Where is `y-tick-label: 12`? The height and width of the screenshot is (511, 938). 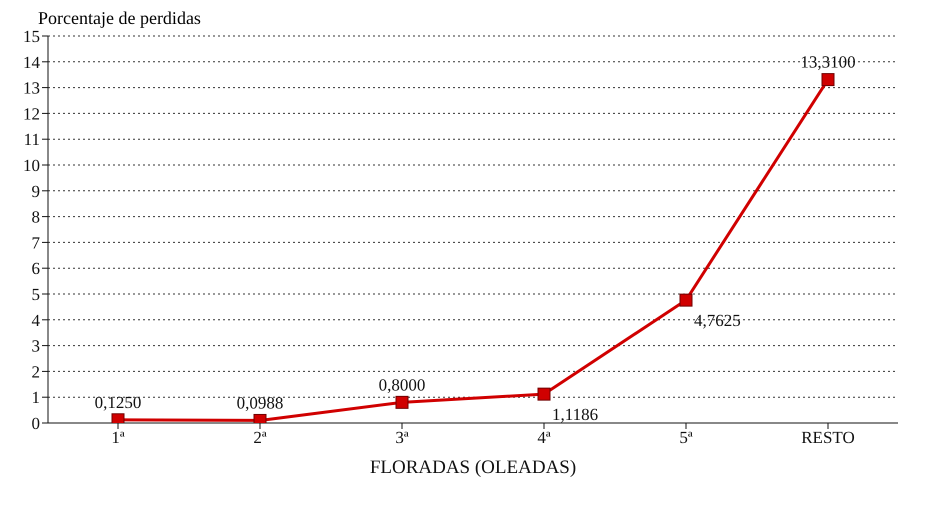
y-tick-label: 12 is located at coordinates (31, 114).